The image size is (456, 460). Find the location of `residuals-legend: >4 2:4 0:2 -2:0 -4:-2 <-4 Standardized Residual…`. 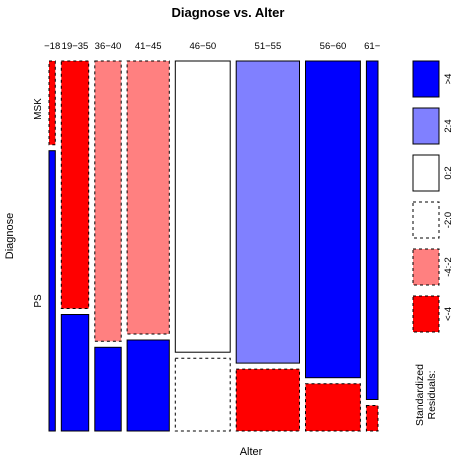

residuals-legend: >4 2:4 0:2 -2:0 -4:-2 <-4 Standardized Residual… is located at coordinates (433, 243).